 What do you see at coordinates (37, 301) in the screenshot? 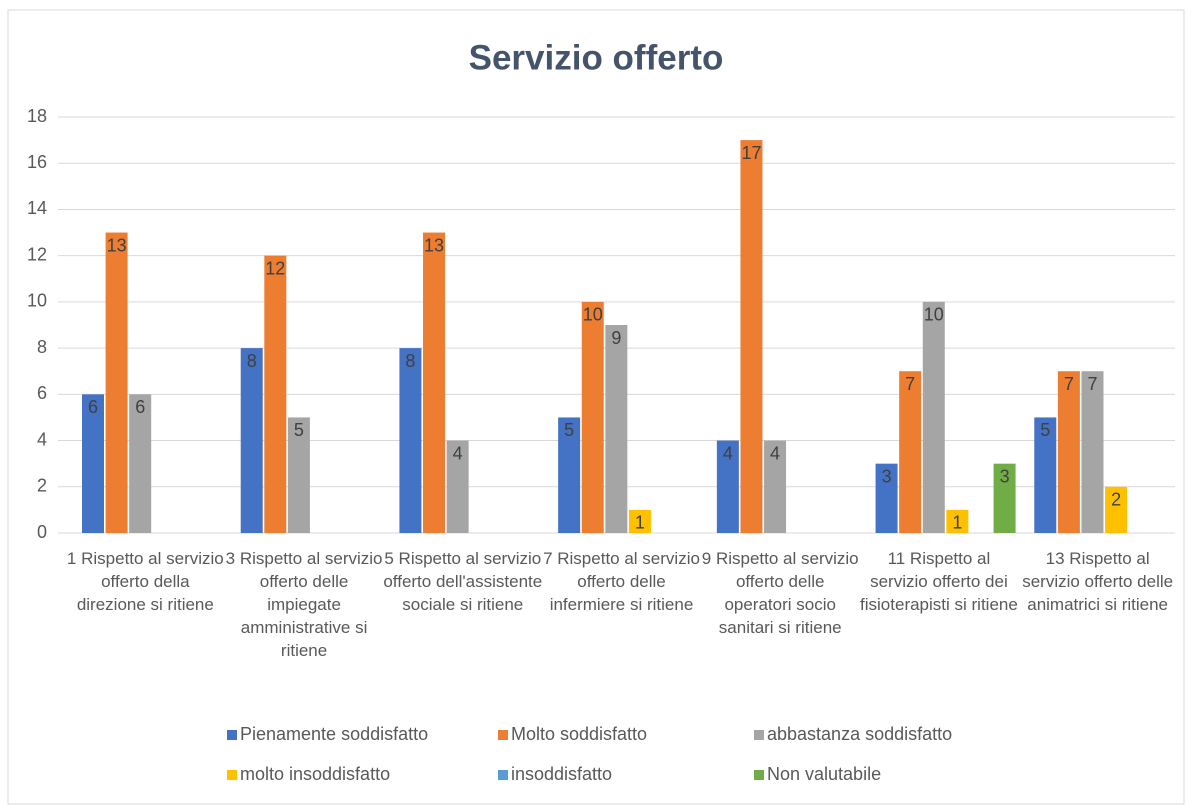
I see `y-tick-label: 10` at bounding box center [37, 301].